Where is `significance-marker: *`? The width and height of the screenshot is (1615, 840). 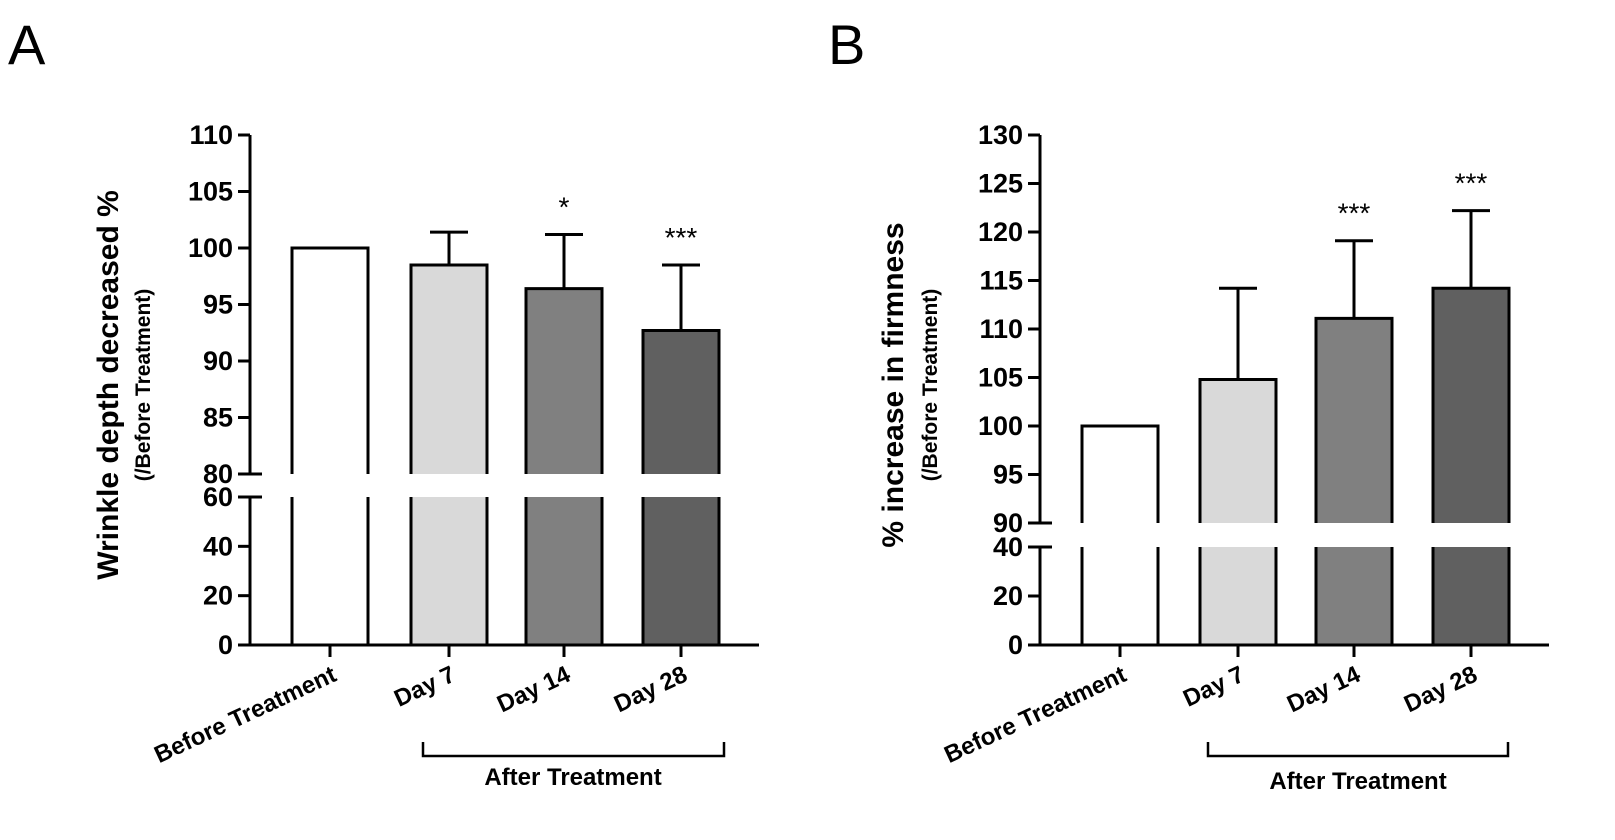
significance-marker: * is located at coordinates (564, 206).